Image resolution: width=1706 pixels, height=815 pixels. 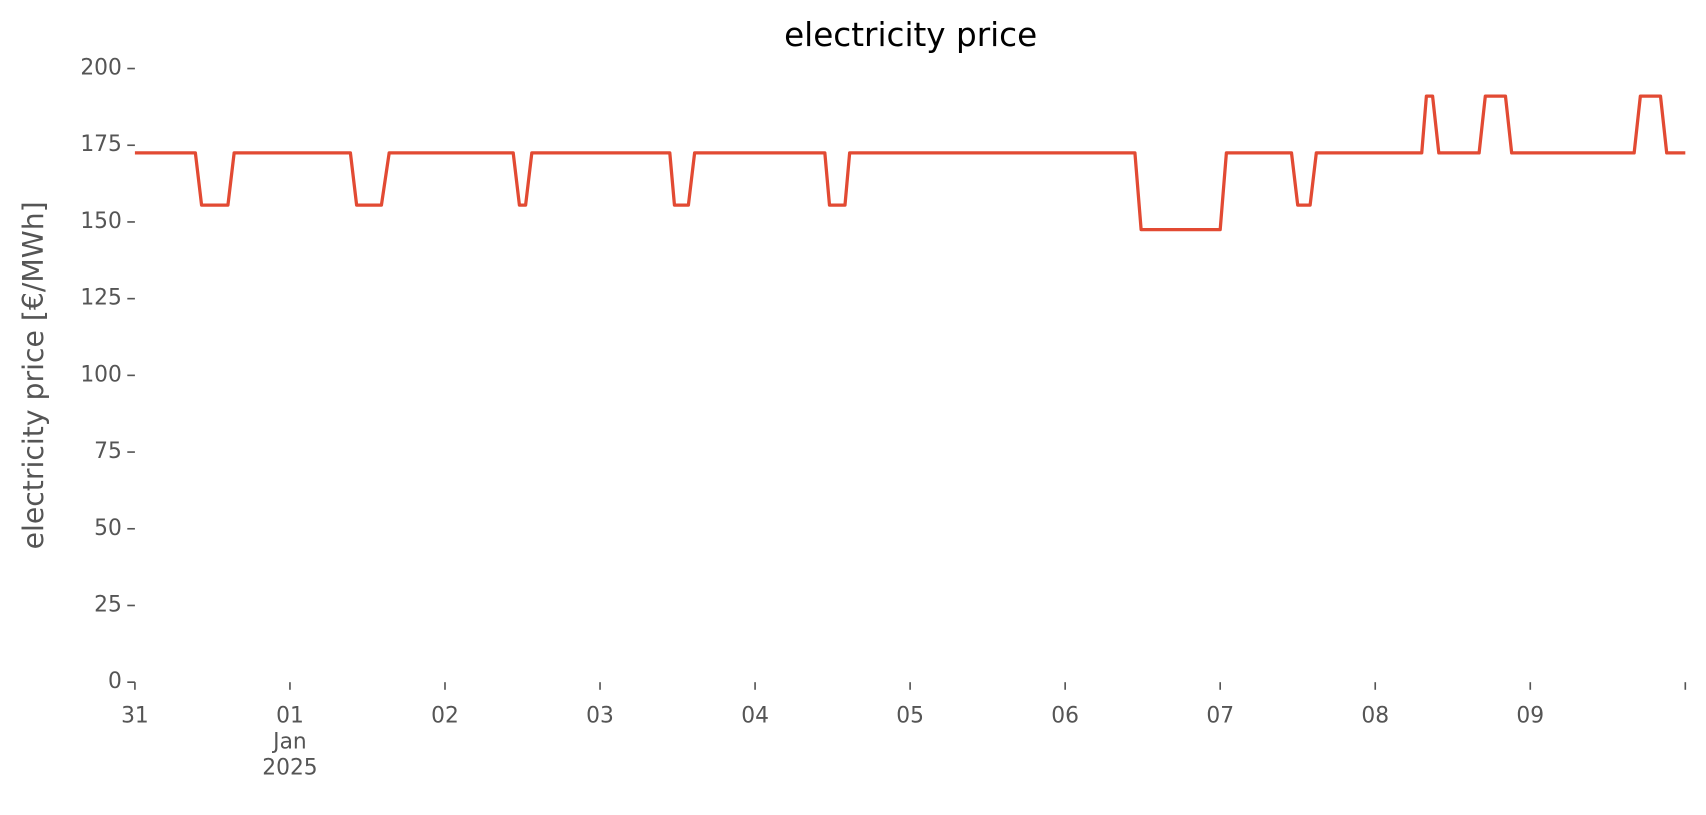 What do you see at coordinates (445, 714) in the screenshot?
I see `x-tick-label: 02` at bounding box center [445, 714].